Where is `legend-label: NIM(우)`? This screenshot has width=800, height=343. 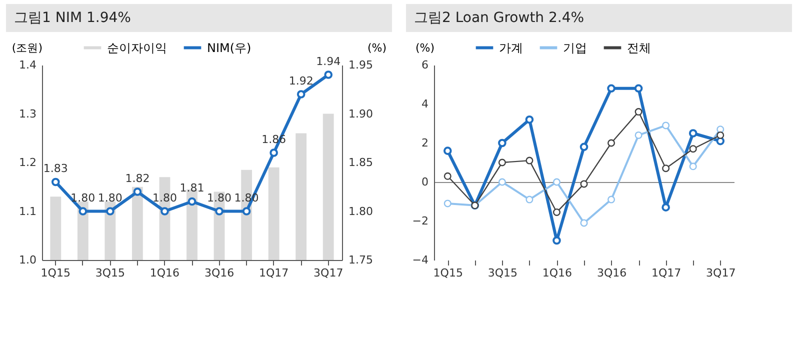 legend-label: NIM(우) is located at coordinates (229, 47).